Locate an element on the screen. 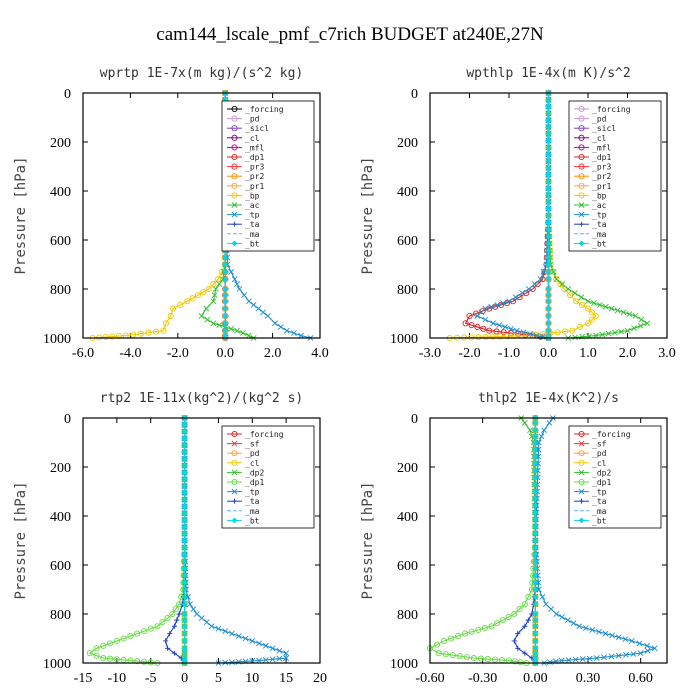 This screenshot has width=700, height=700. y-tick-label: 1000 is located at coordinates (404, 339).